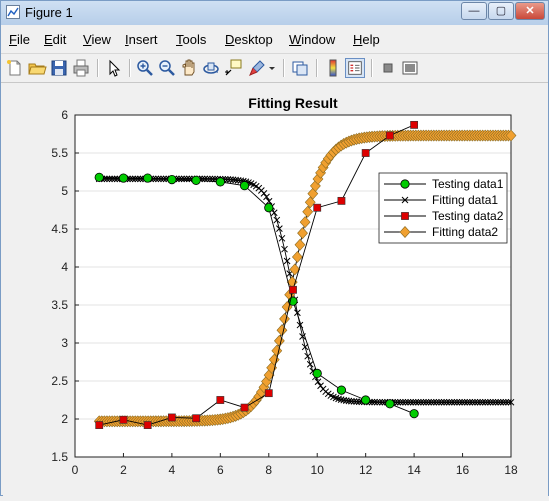  I want to click on new-figure-icon, so click(15, 68).